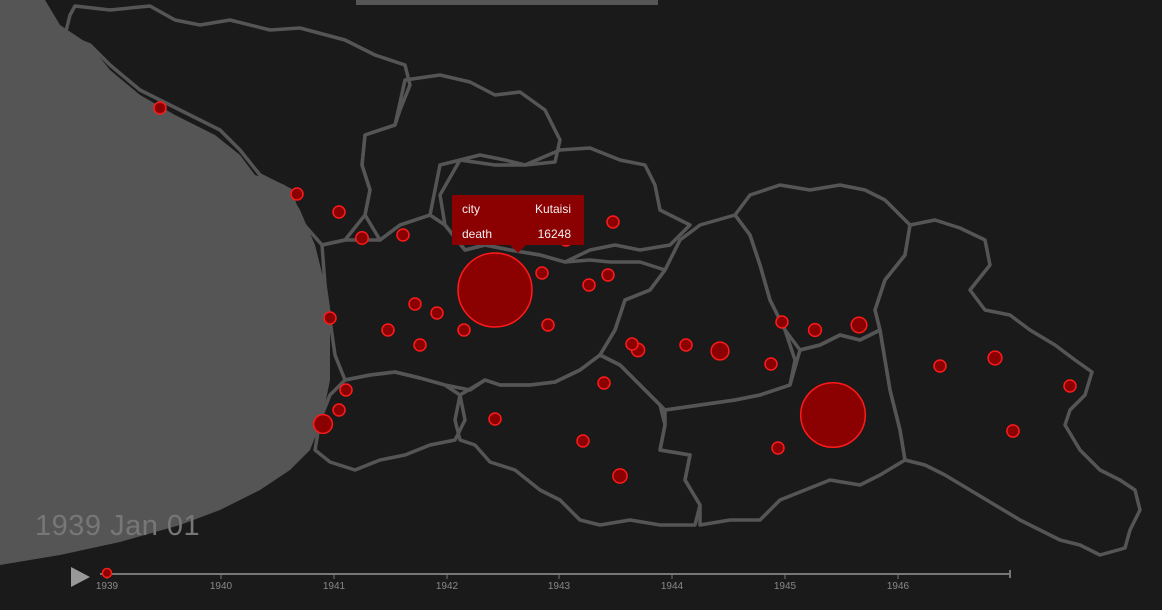 The width and height of the screenshot is (1162, 610). Describe the element at coordinates (118, 526) in the screenshot. I see `date-label: 1939 Jan 01` at that location.